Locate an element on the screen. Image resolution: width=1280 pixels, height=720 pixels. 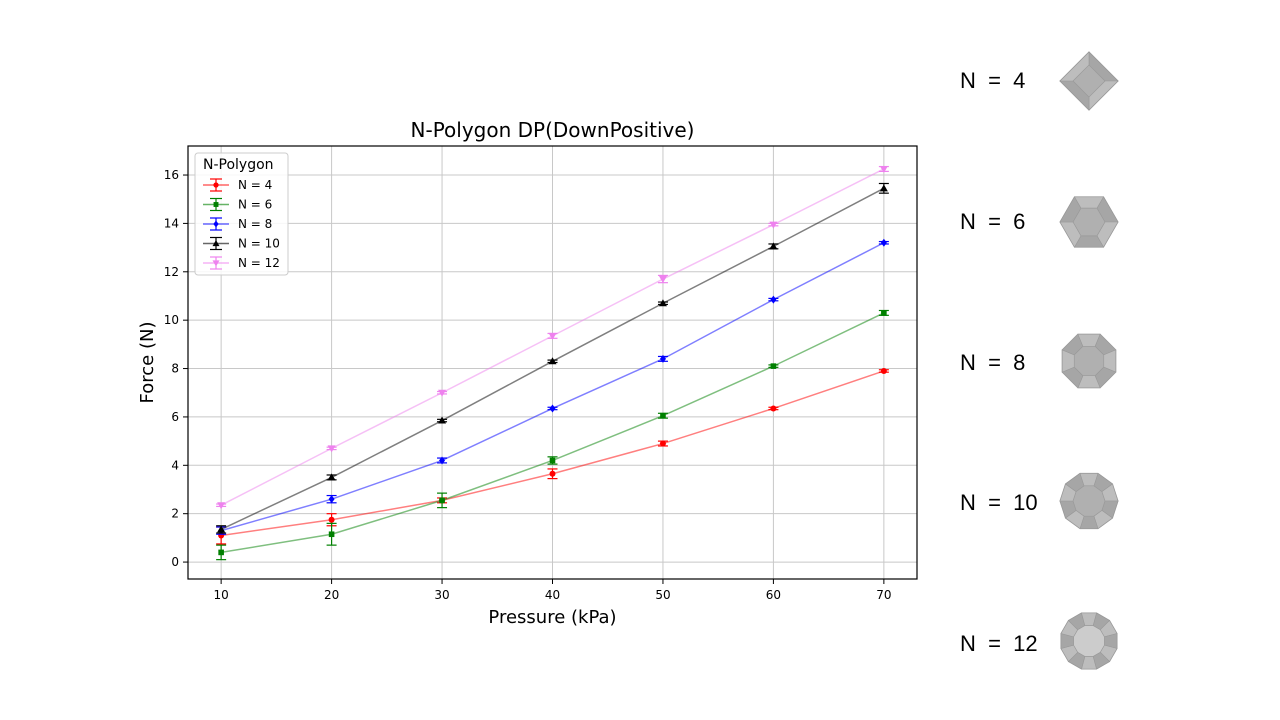
y-tick-label: 6 is located at coordinates (175, 417).